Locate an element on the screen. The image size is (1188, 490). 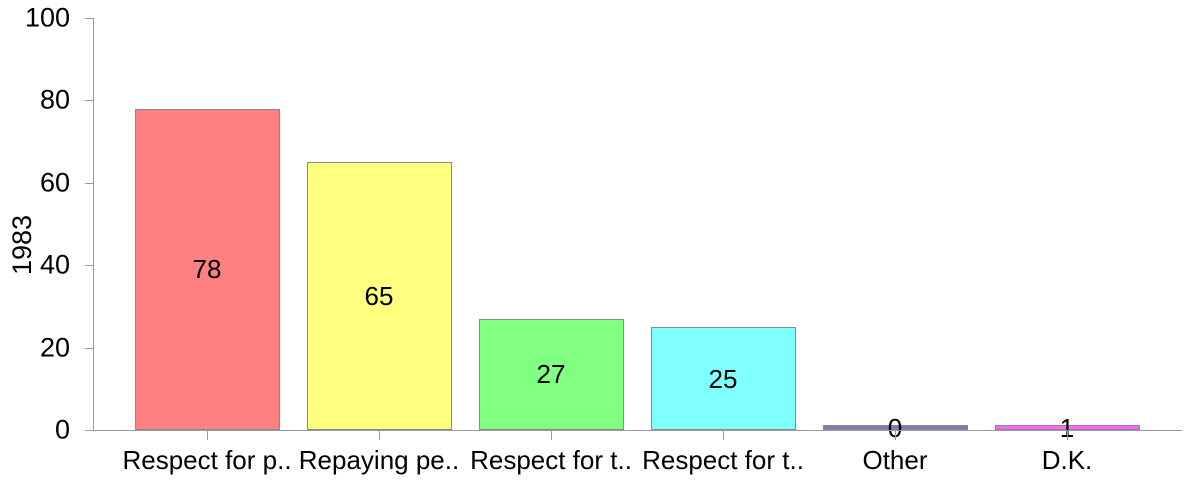
bar-value-label: 27 is located at coordinates (551, 374).